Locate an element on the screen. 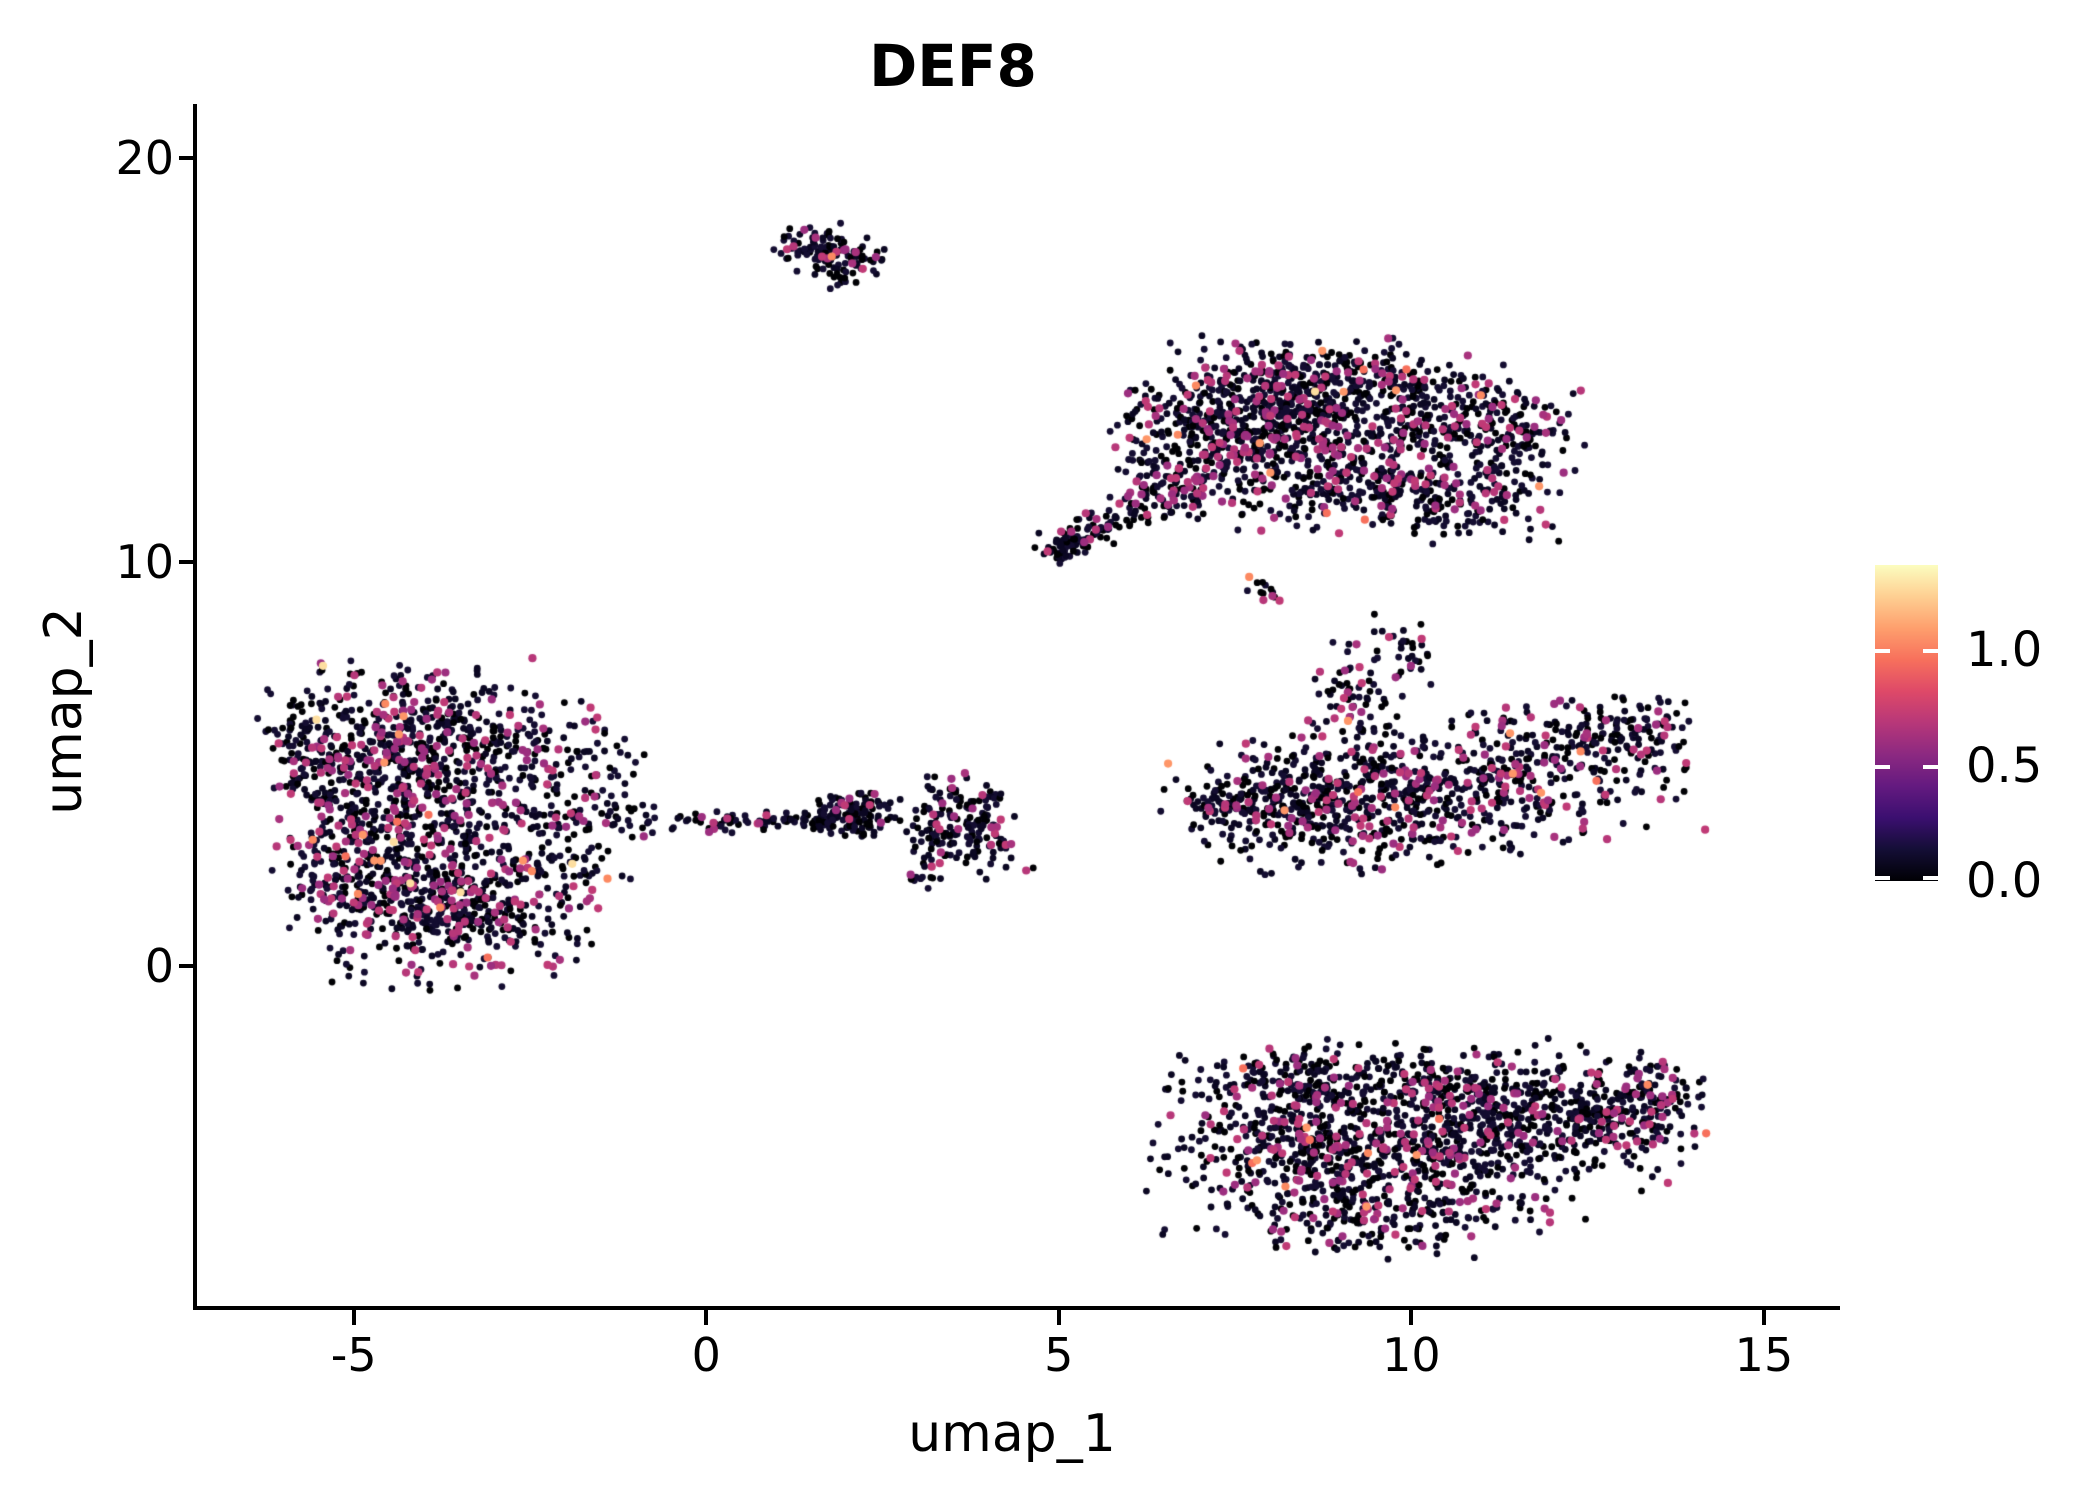 This screenshot has width=2100, height=1500. x-tick-label: 10 is located at coordinates (1411, 1355).